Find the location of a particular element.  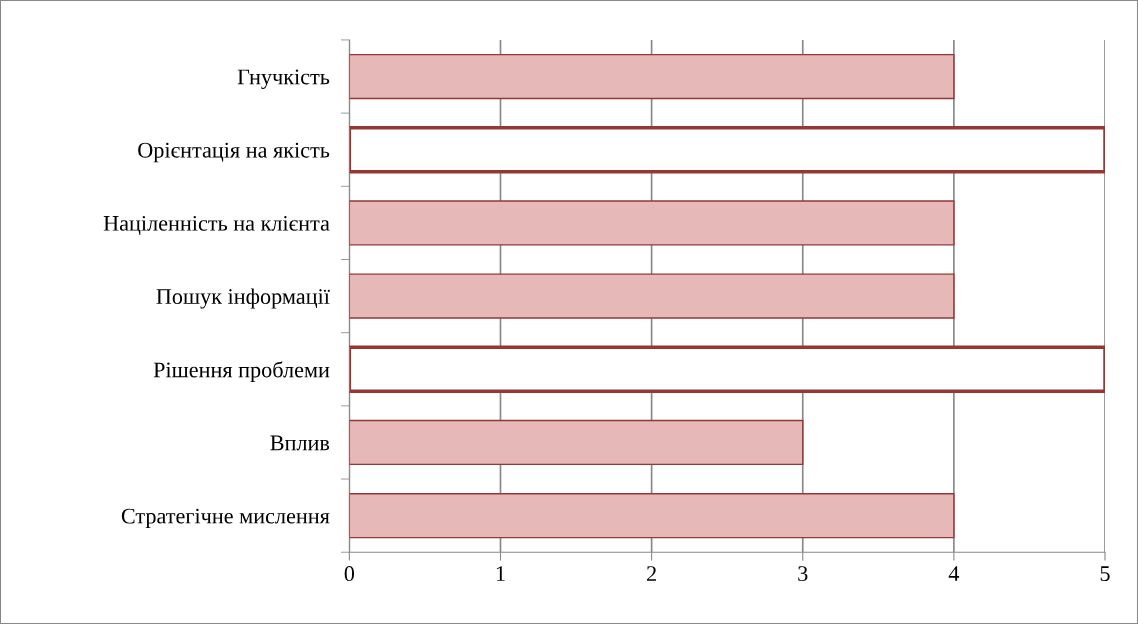

y-tick-label: Націленність на клієнта is located at coordinates (216, 225).